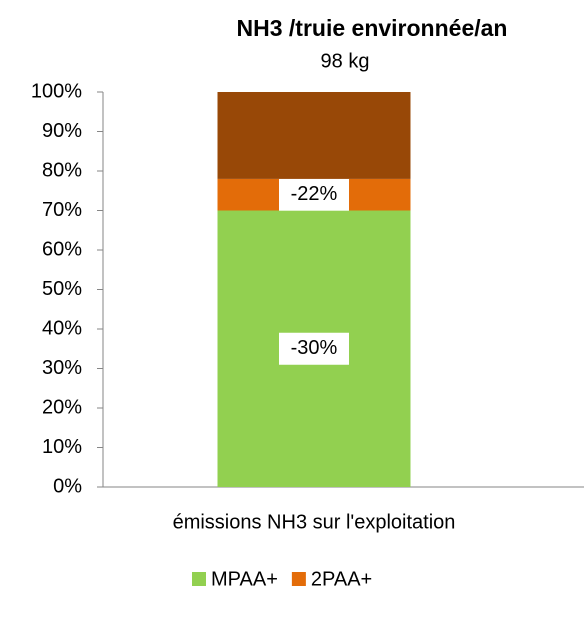  Describe the element at coordinates (62, 249) in the screenshot. I see `y-tick-label: 60%` at that location.